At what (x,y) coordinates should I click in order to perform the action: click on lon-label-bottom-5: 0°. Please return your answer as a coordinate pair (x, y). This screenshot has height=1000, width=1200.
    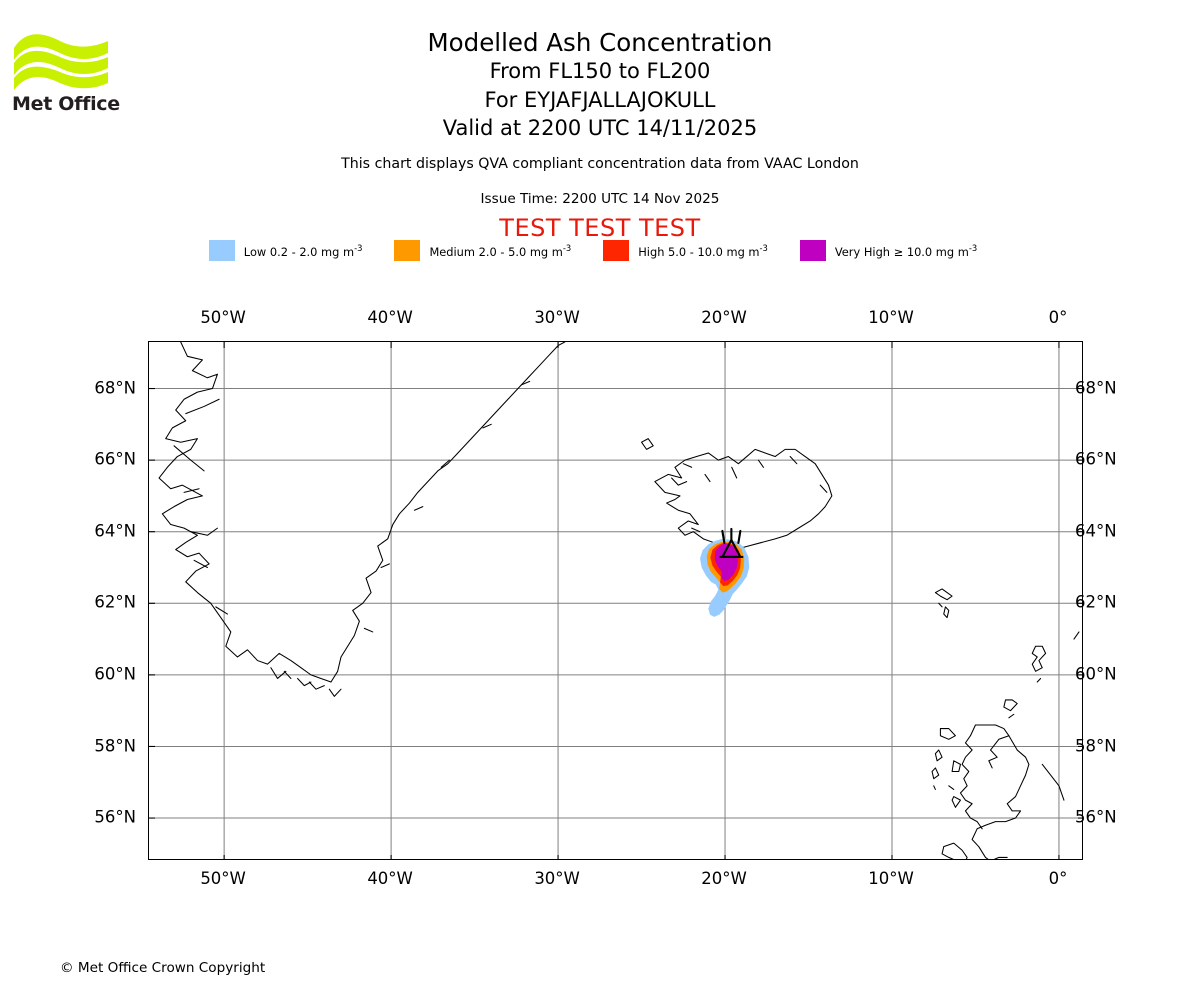
    Looking at the image, I should click on (1058, 878).